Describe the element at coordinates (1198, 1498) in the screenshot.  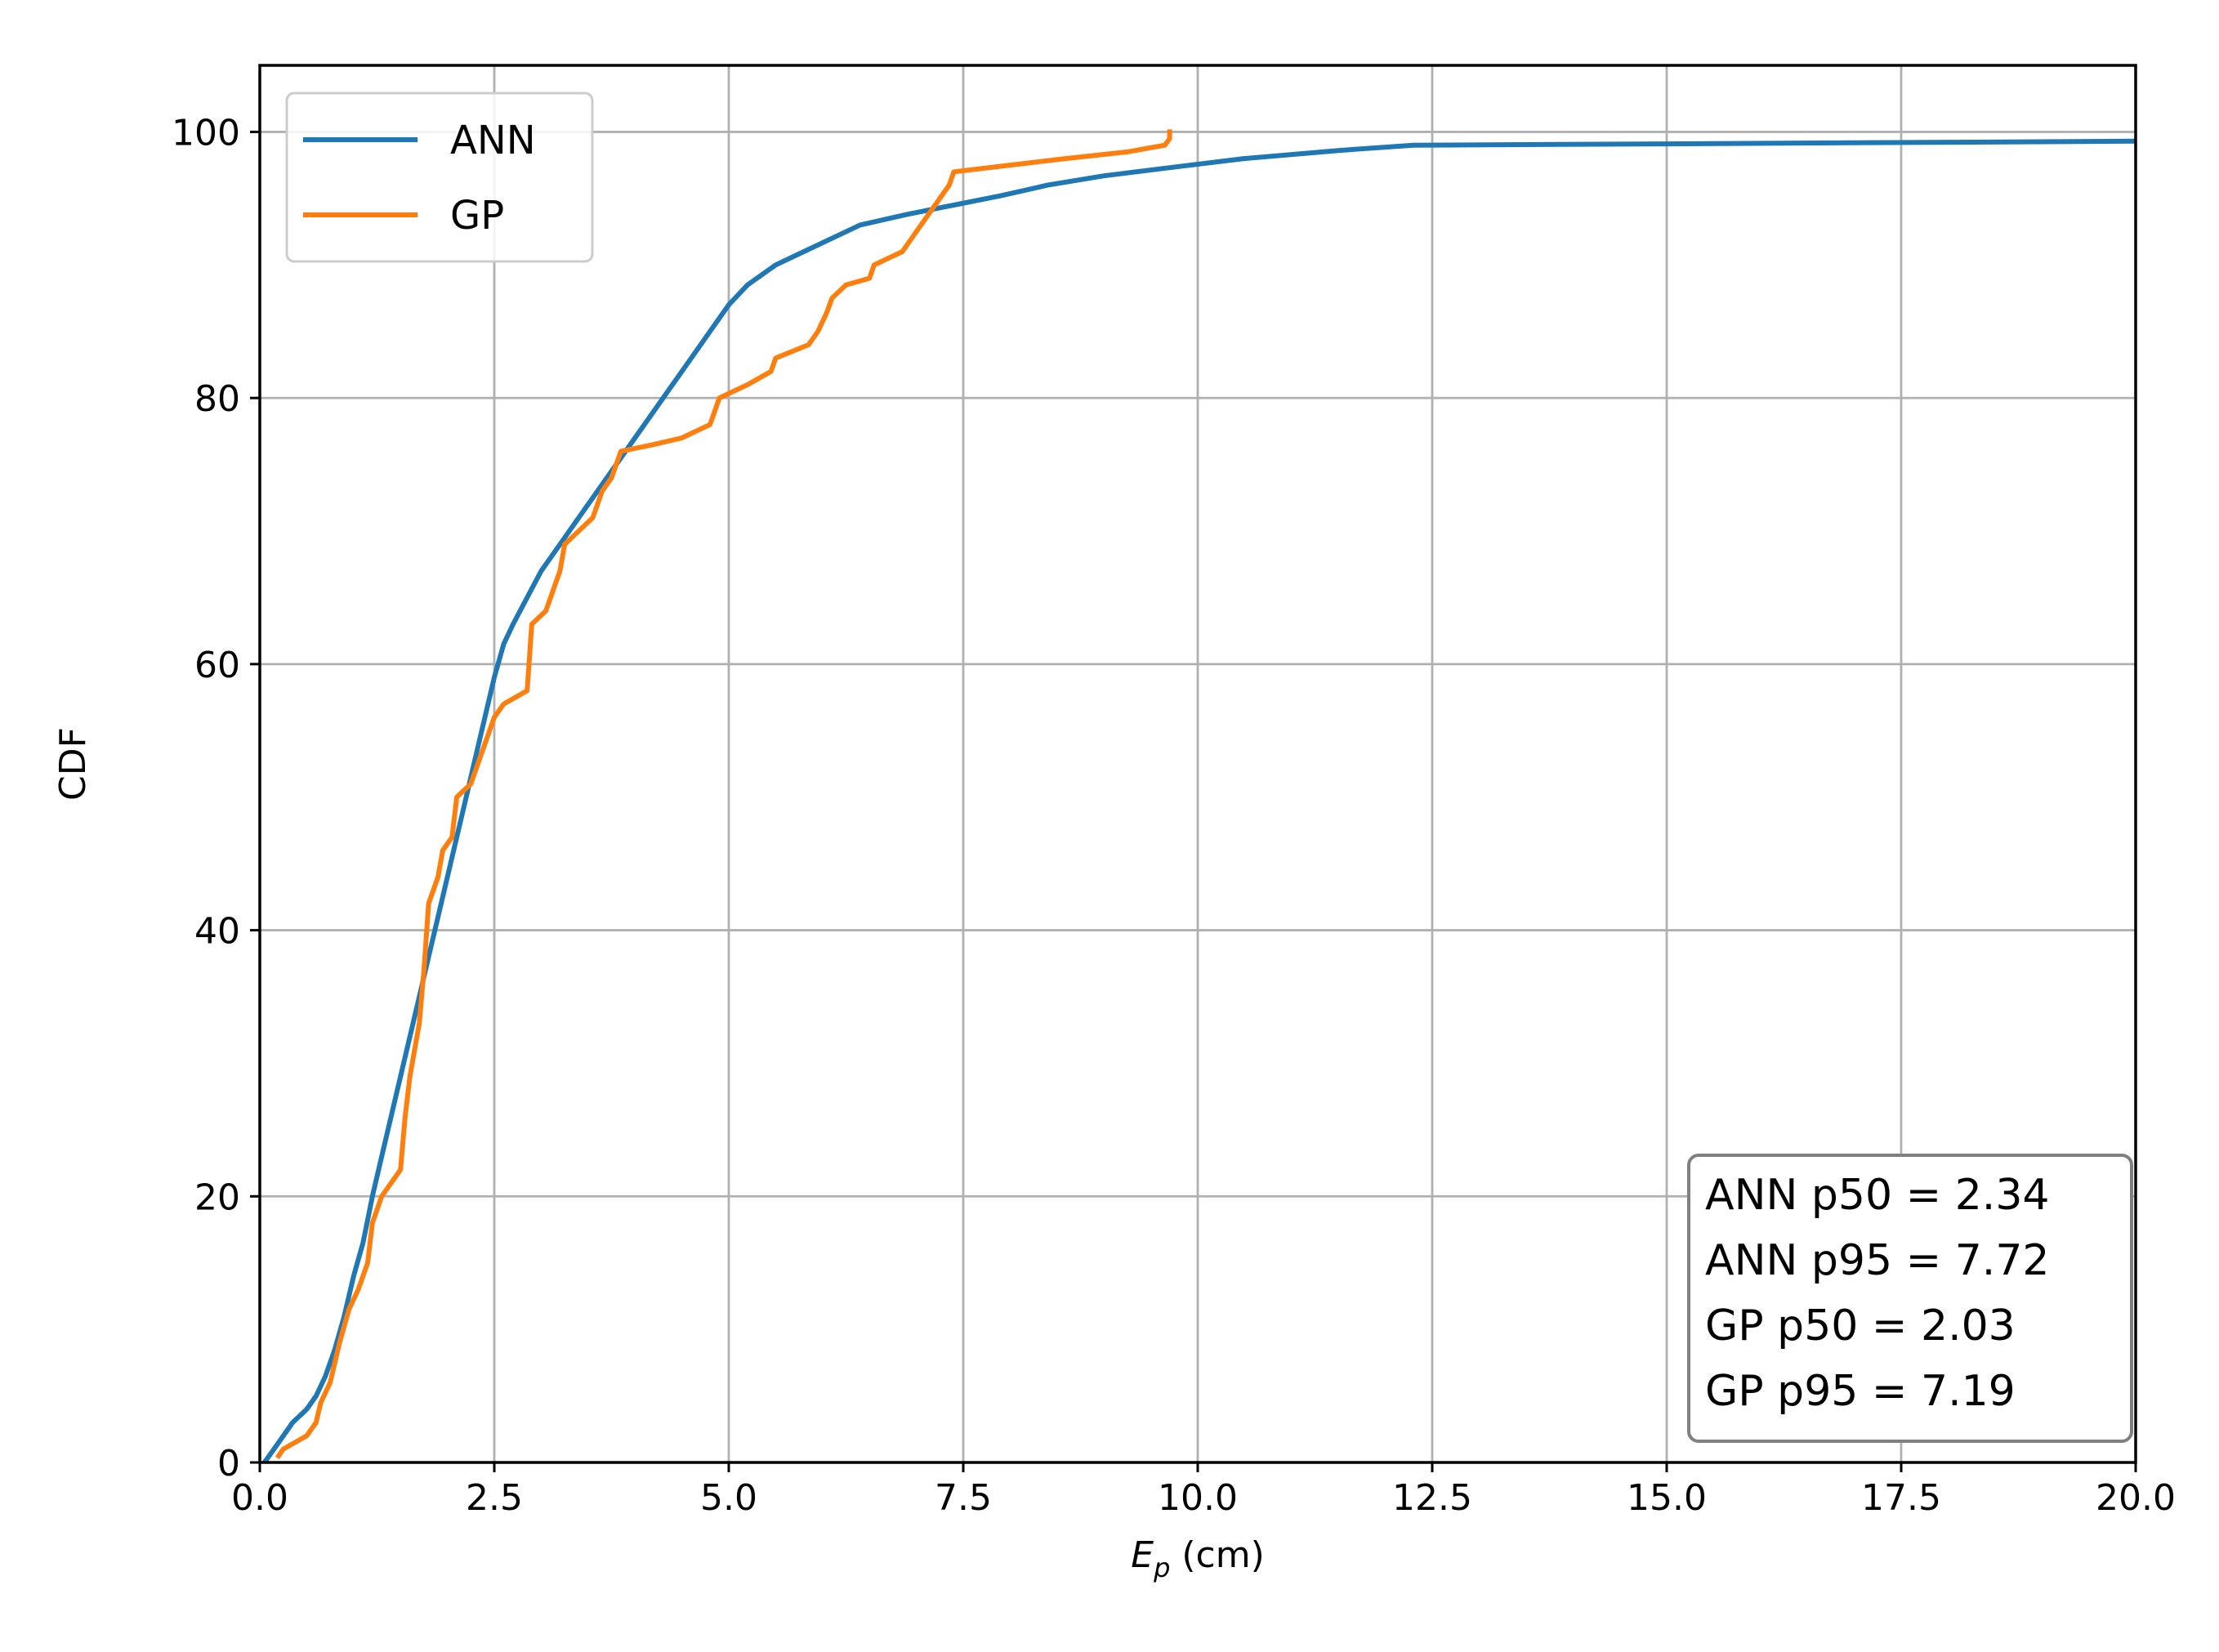
I see `x-tick-label: 10.0` at that location.